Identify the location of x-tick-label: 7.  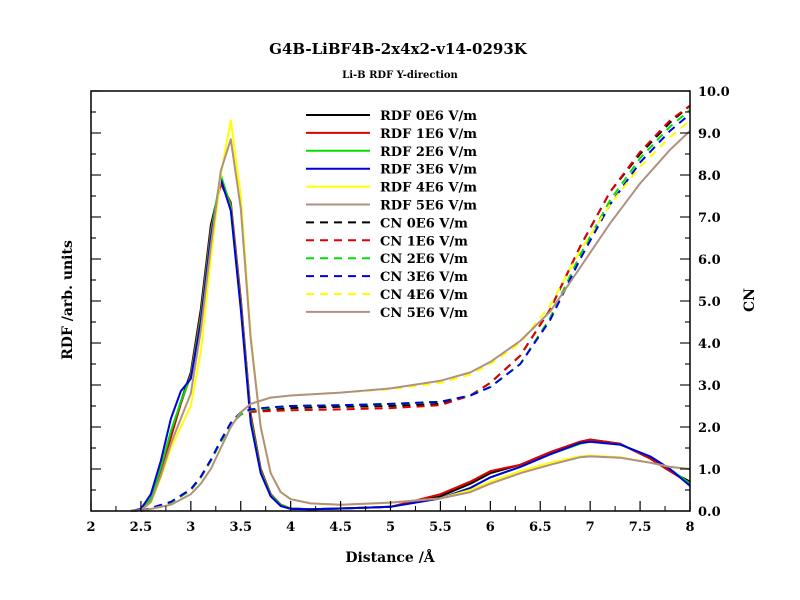
(590, 527).